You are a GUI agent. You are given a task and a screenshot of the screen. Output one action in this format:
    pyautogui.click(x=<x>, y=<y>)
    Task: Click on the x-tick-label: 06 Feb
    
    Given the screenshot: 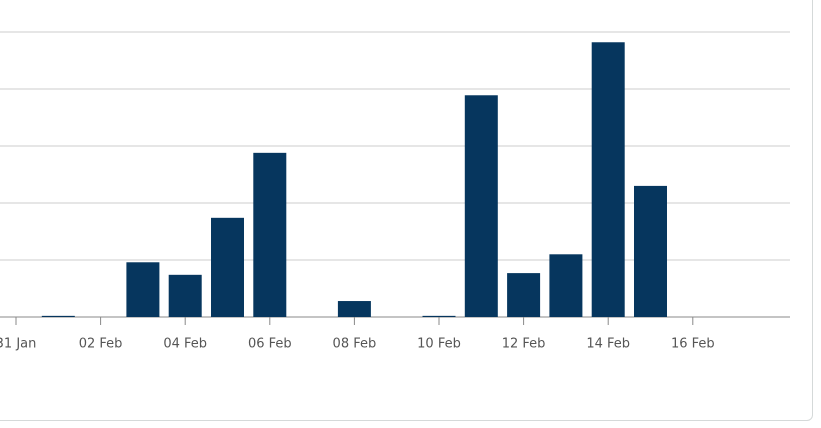 What is the action you would take?
    pyautogui.click(x=270, y=344)
    